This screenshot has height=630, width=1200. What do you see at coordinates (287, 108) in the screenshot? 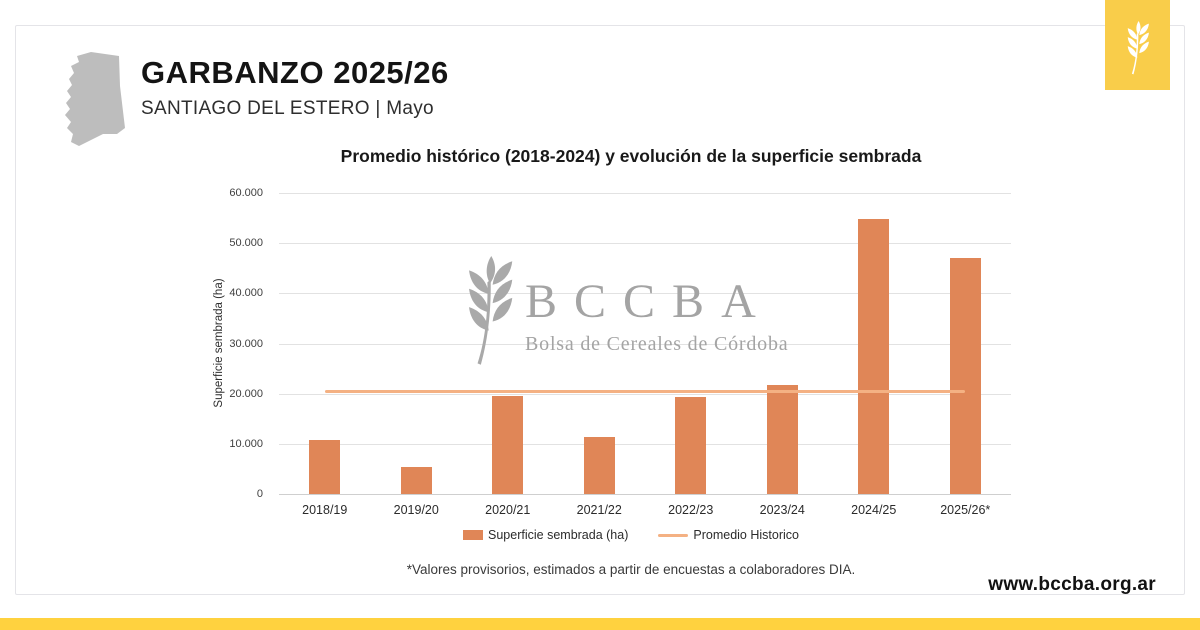
I see `page-subtitle: SANTIAGO DEL ESTERO | Mayo` at bounding box center [287, 108].